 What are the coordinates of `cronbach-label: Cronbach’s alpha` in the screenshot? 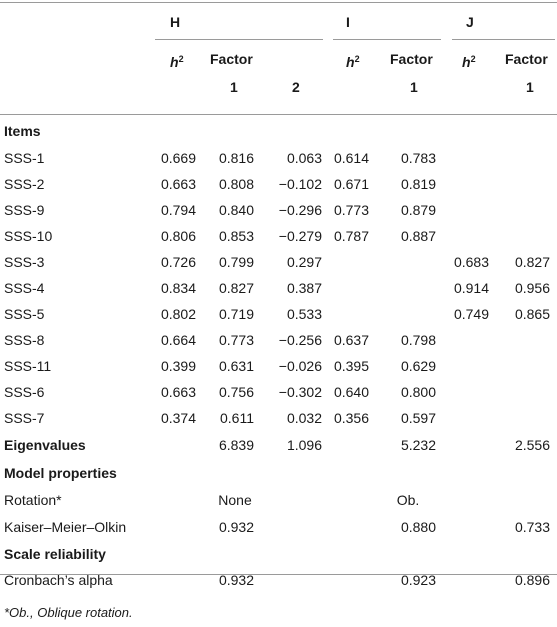 It's located at (58, 580).